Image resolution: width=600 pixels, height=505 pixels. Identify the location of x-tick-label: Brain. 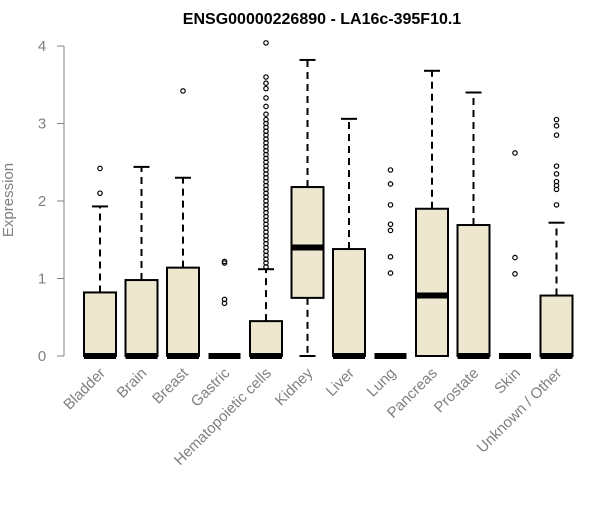
(132, 383).